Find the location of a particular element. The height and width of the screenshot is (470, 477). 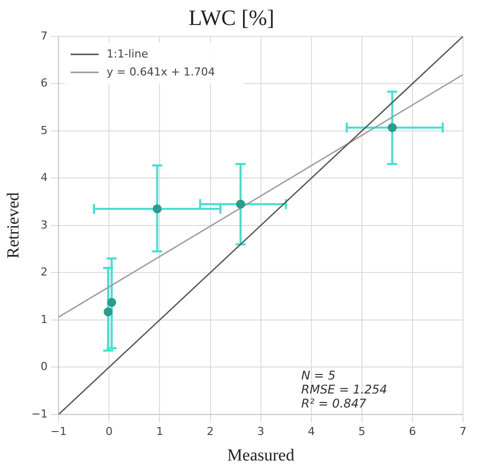

x-tick-label: 0 is located at coordinates (109, 431).